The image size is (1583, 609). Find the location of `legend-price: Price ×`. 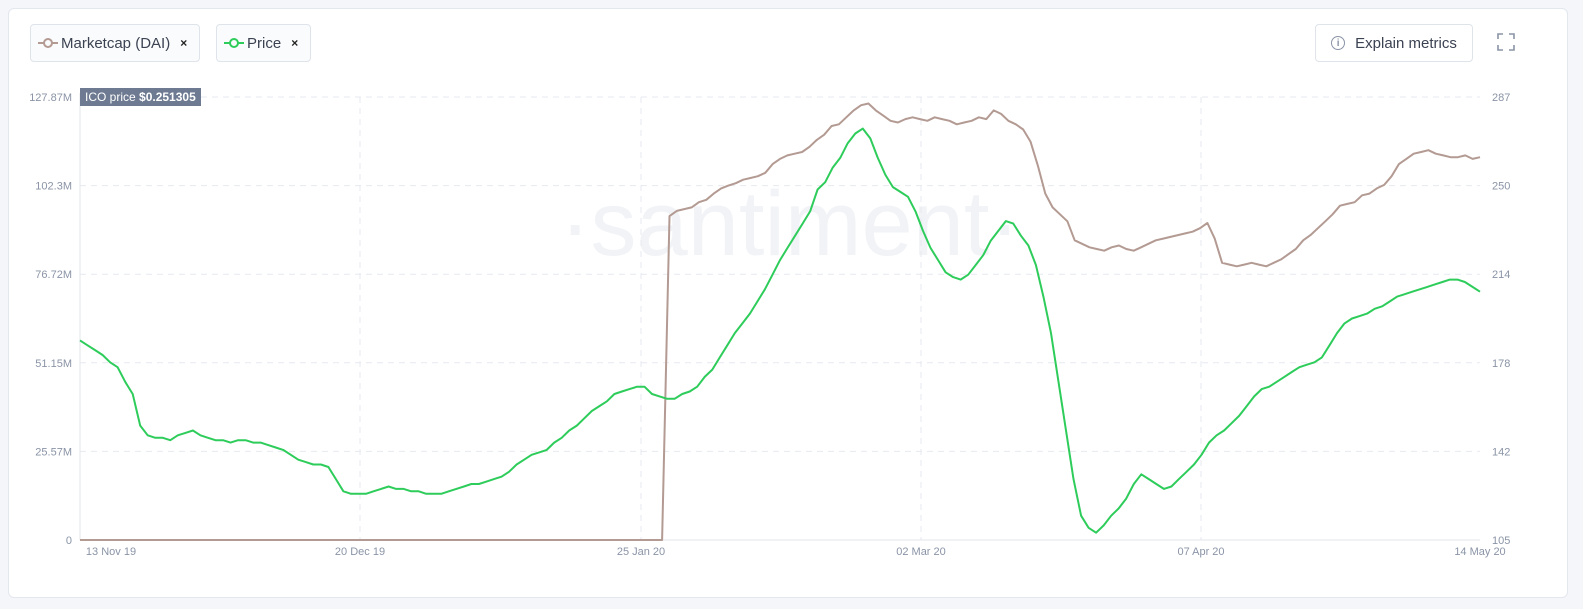

legend-price: Price × is located at coordinates (264, 43).